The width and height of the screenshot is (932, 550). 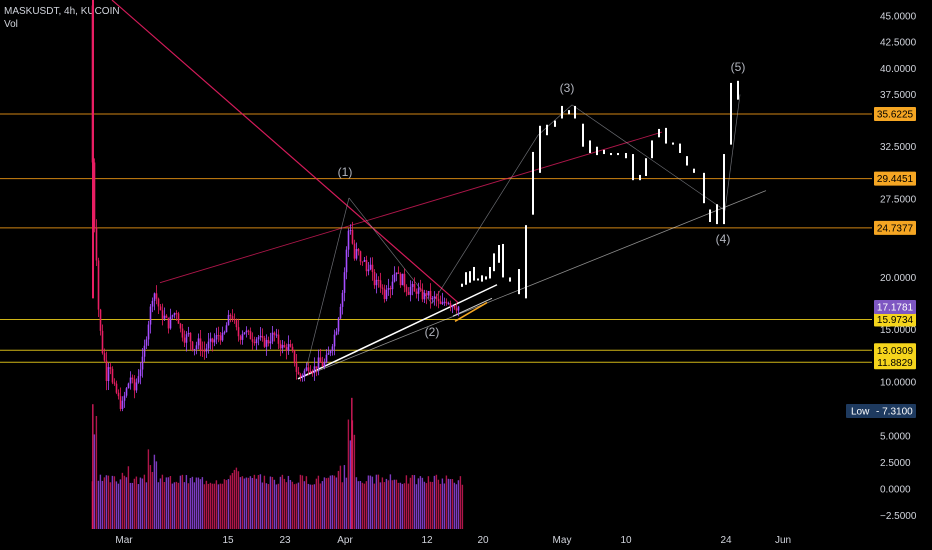 What do you see at coordinates (345, 540) in the screenshot?
I see `x-tick-label: Apr` at bounding box center [345, 540].